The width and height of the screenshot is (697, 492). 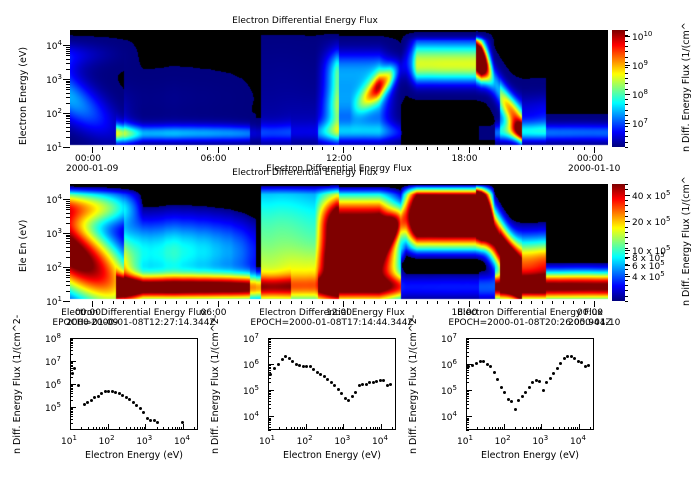 I want to click on y-tick-label: 10⁶, so click(x=449, y=365).